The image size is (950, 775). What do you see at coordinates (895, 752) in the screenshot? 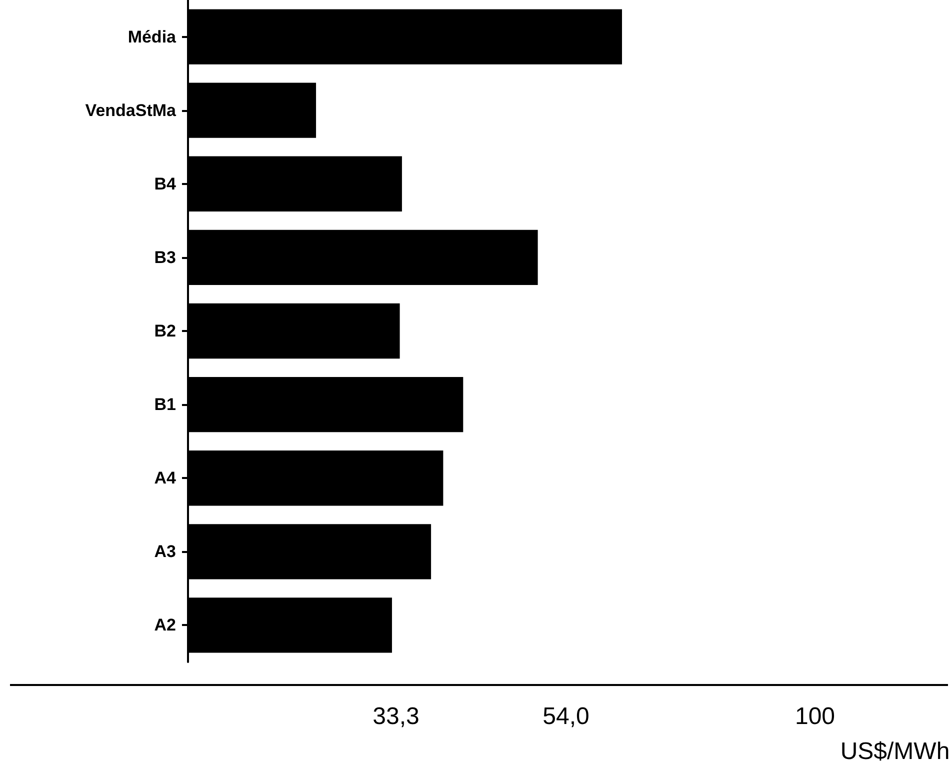
I see `text: US$/MWh` at bounding box center [895, 752].